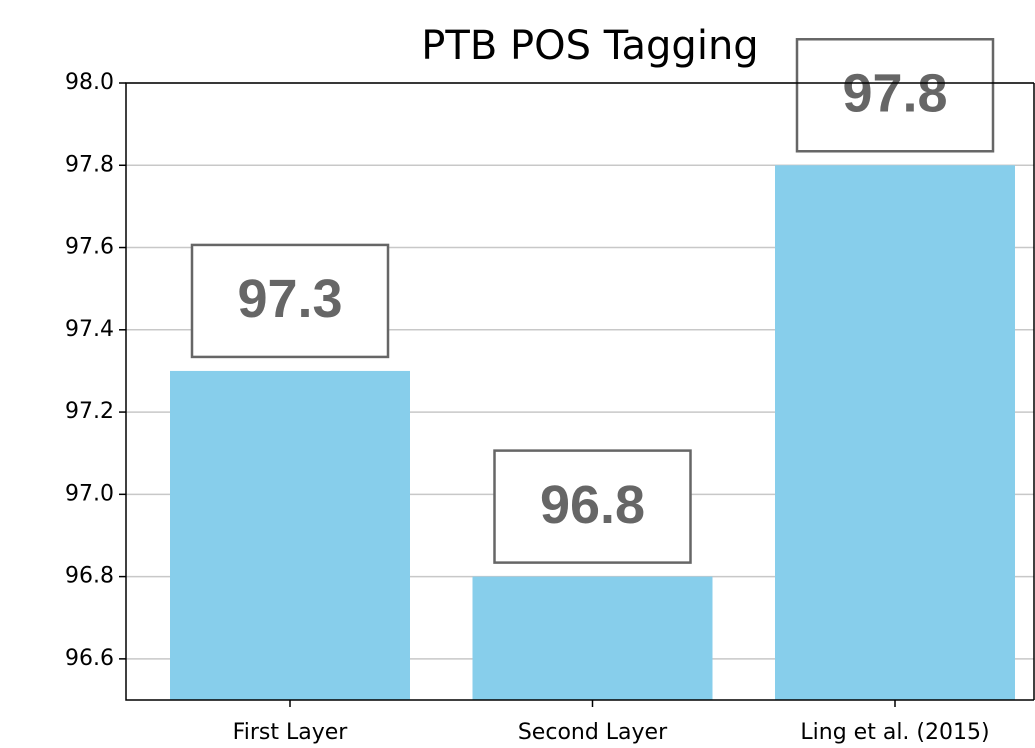  Describe the element at coordinates (593, 732) in the screenshot. I see `x-tick-label: Second Layer` at that location.